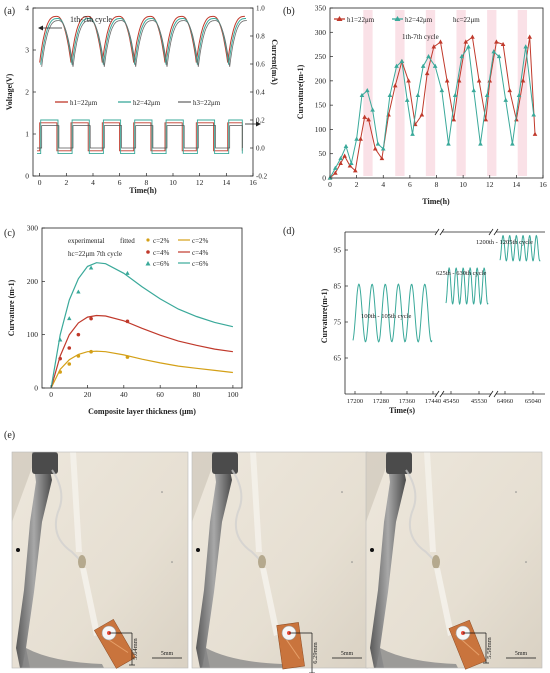  I want to click on panel-a-current-h1, so click(140, 137).